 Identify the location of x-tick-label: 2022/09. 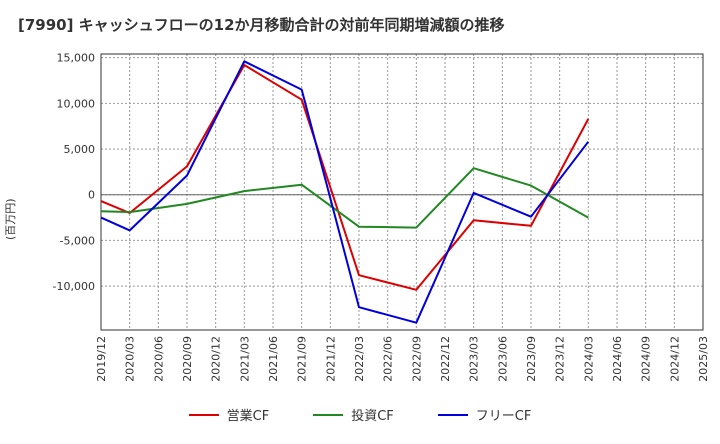
(416, 359).